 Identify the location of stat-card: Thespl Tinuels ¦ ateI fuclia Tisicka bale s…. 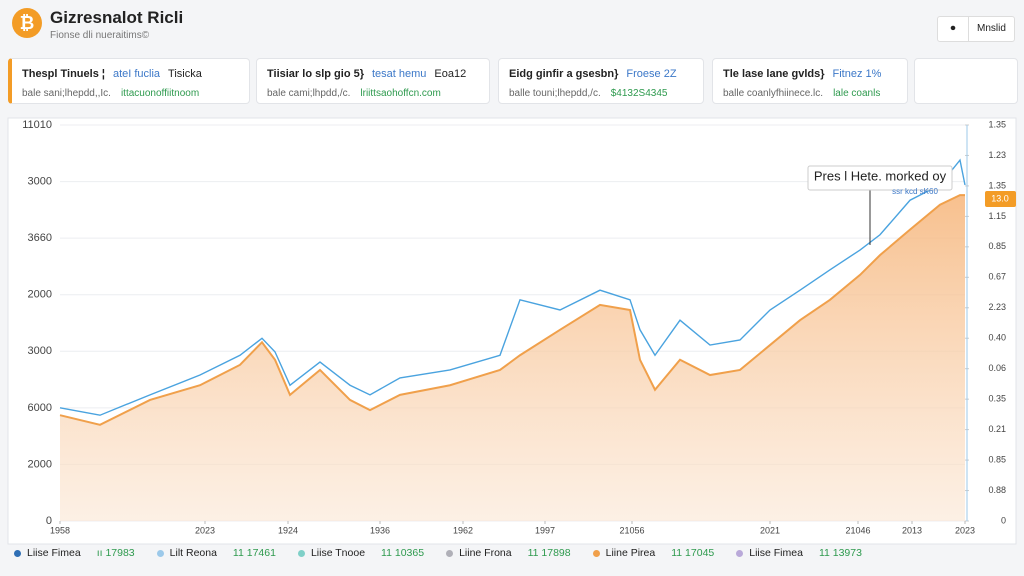
(129, 81).